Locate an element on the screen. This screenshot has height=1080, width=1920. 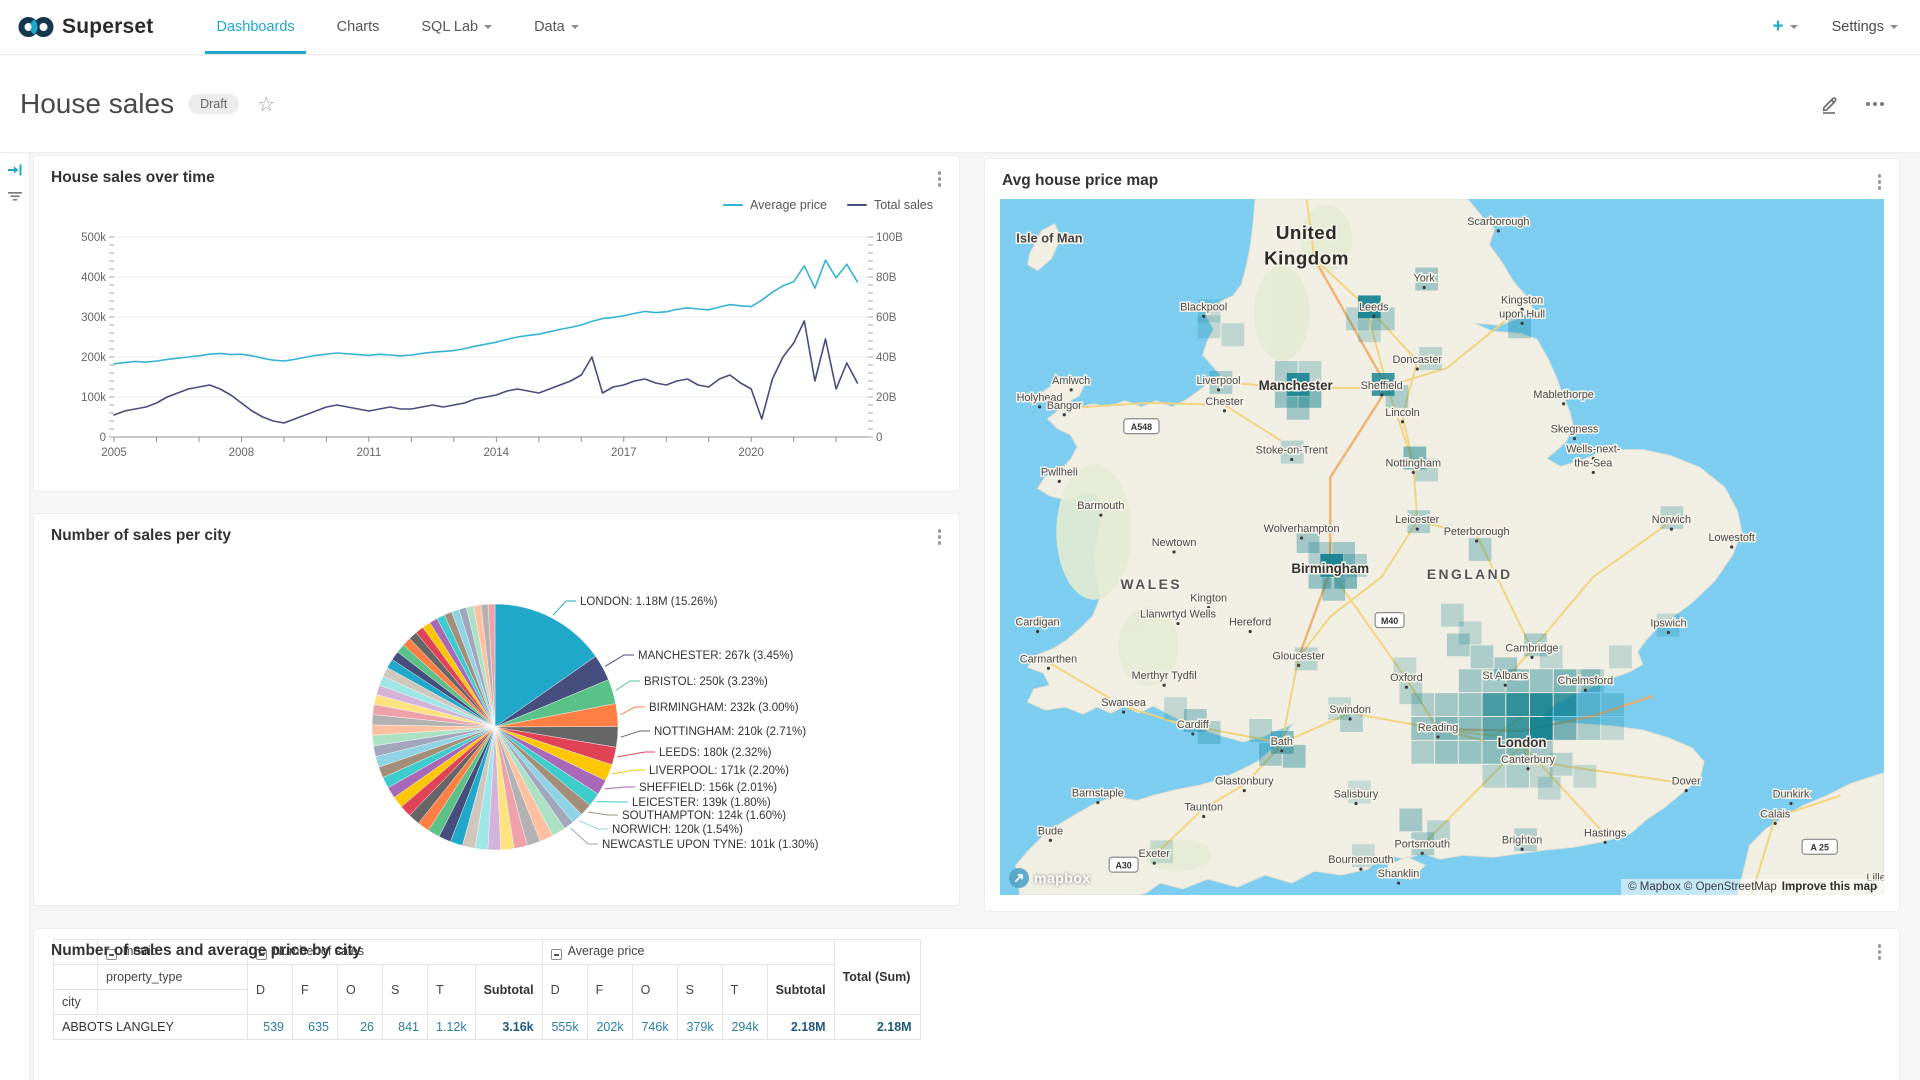
nav-item-data: Data is located at coordinates (556, 27).